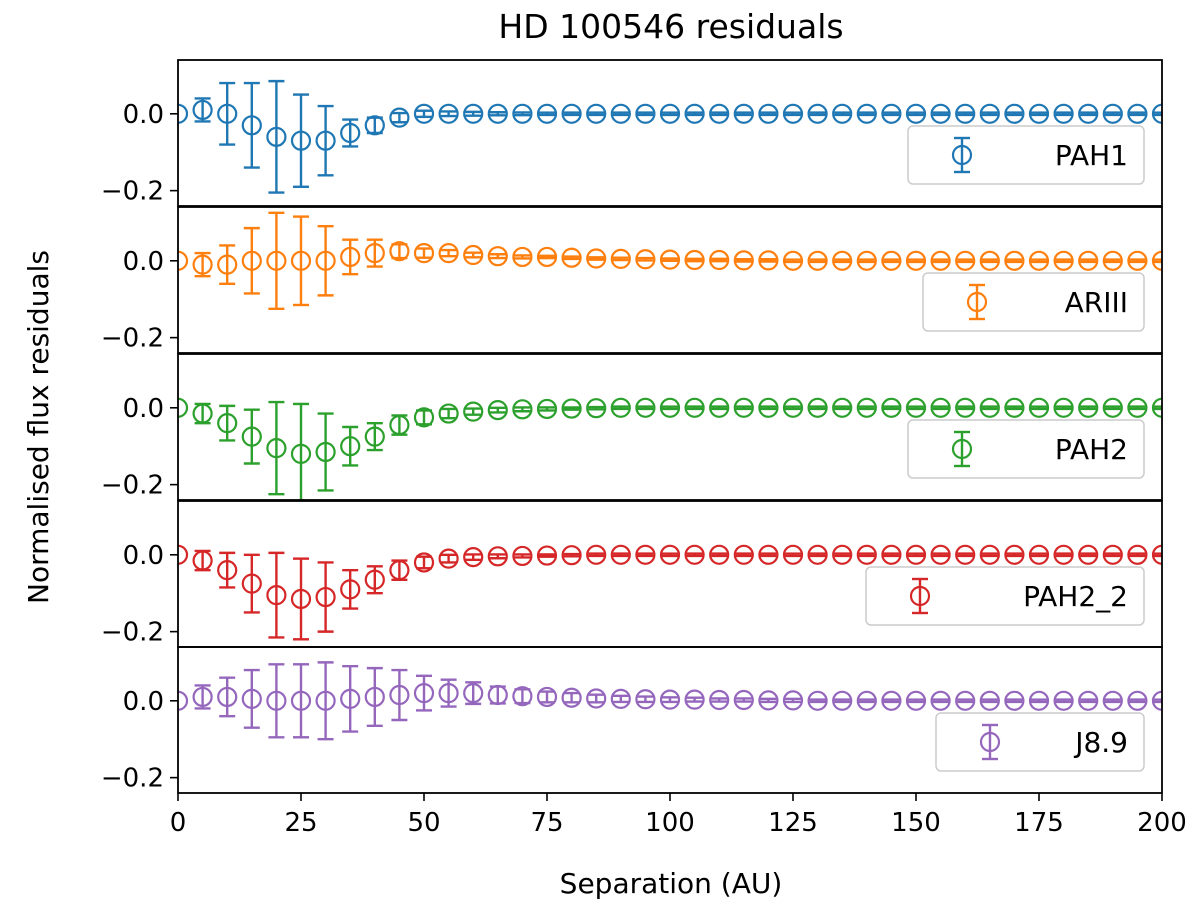  Describe the element at coordinates (1026, 449) in the screenshot. I see `legend-pah2: PAH2` at that location.